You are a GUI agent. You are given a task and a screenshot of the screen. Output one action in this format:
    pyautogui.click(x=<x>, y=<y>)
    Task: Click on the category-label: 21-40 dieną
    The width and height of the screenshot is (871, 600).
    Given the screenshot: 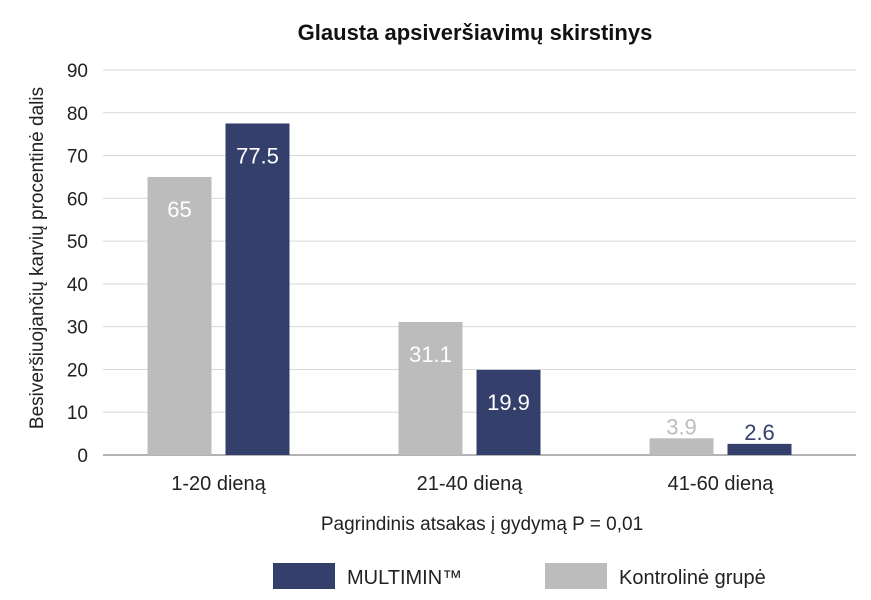 What is the action you would take?
    pyautogui.click(x=470, y=484)
    